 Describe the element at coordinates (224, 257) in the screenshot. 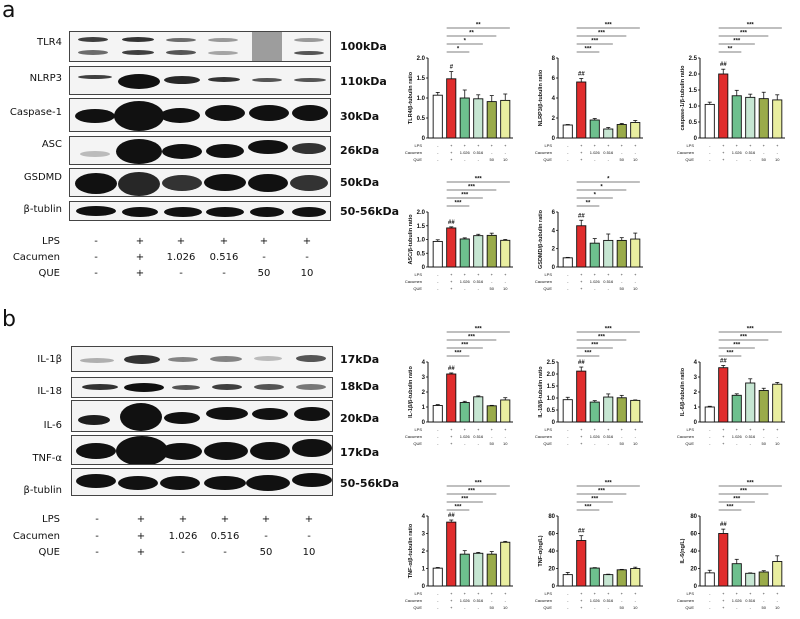

I see `cond-val: 0.516` at that location.